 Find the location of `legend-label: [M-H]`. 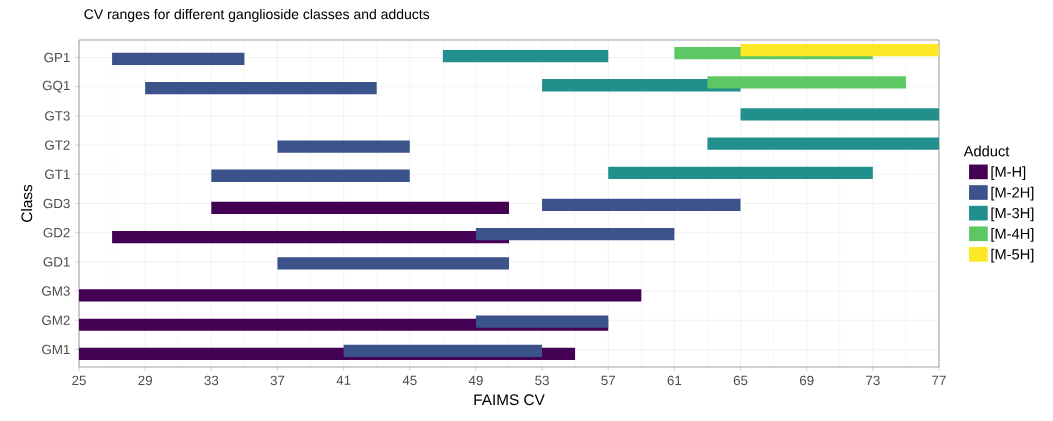

legend-label: [M-H] is located at coordinates (1008, 173).